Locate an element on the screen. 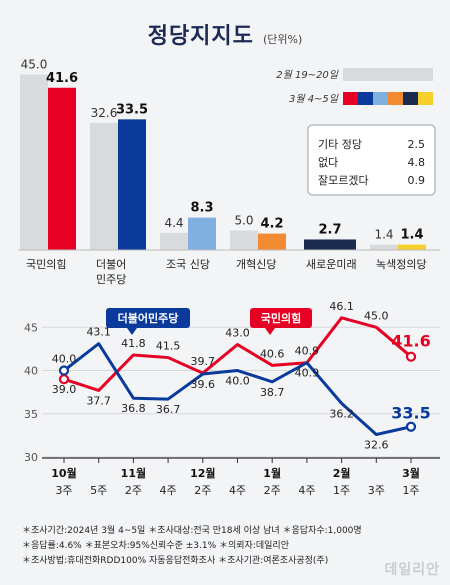  bar-label-previous: 1.4 is located at coordinates (383, 235).